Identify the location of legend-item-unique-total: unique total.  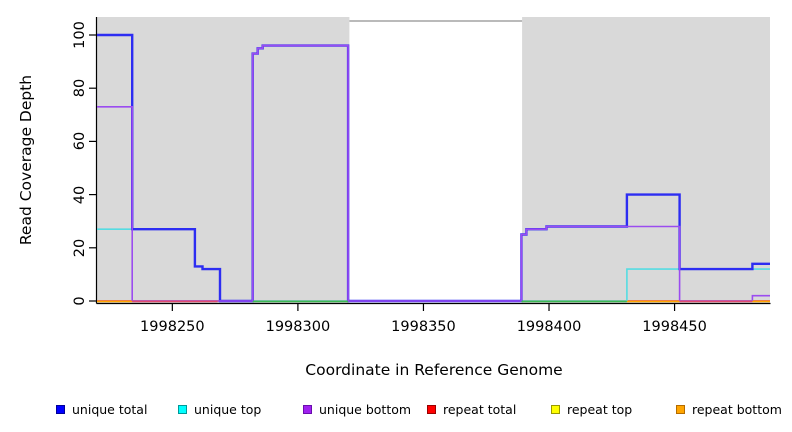
(101, 409).